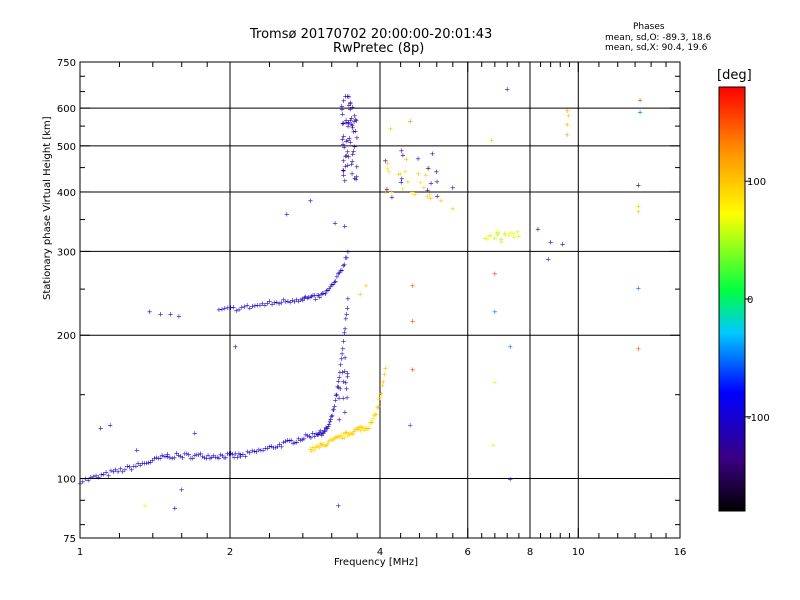  What do you see at coordinates (468, 552) in the screenshot?
I see `x-tick-label: 6` at bounding box center [468, 552].